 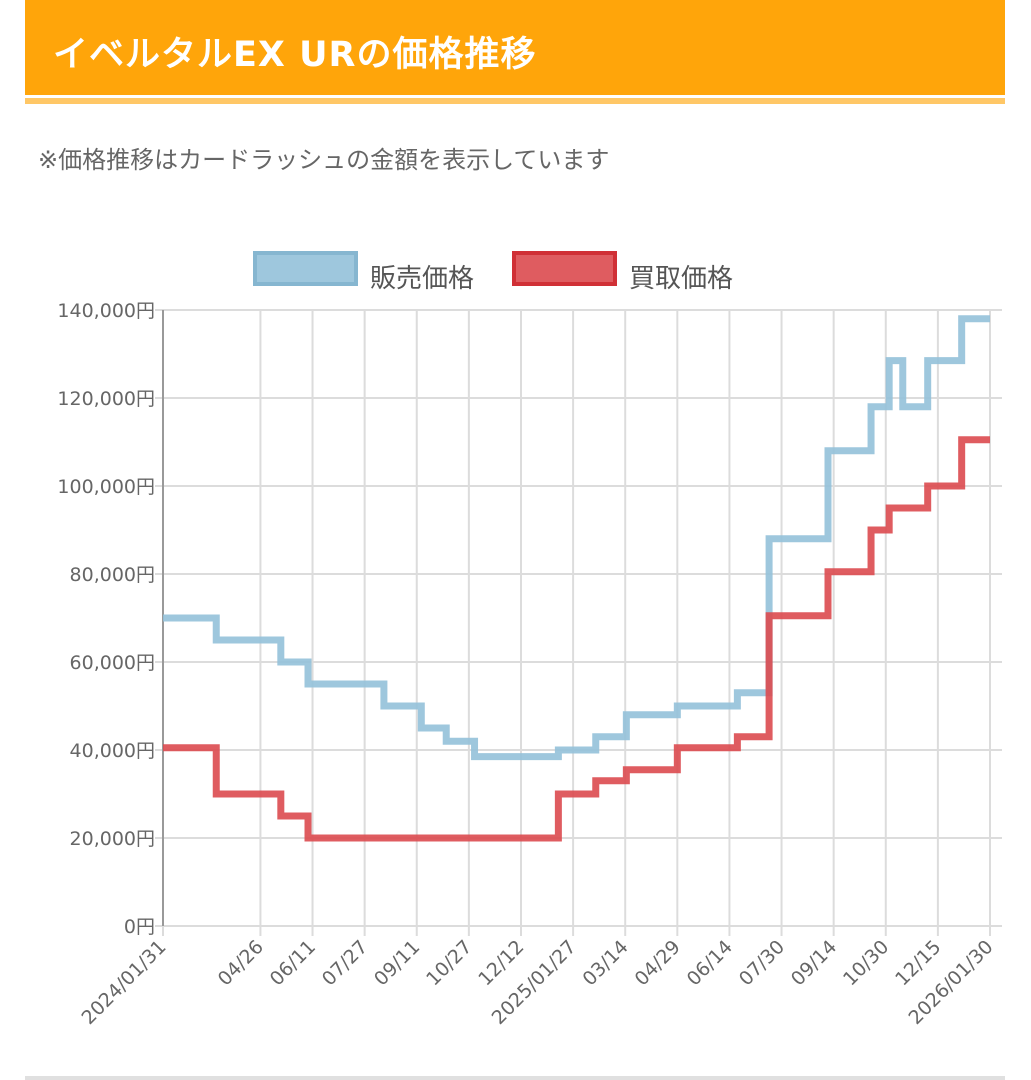 What do you see at coordinates (866, 963) in the screenshot?
I see `x-tick-label: 10/30` at bounding box center [866, 963].